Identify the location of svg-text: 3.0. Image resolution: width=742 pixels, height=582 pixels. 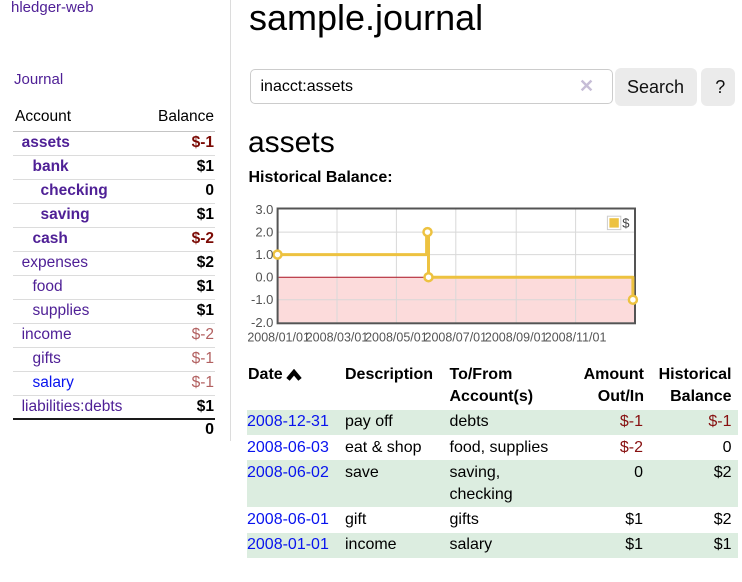
(264, 209).